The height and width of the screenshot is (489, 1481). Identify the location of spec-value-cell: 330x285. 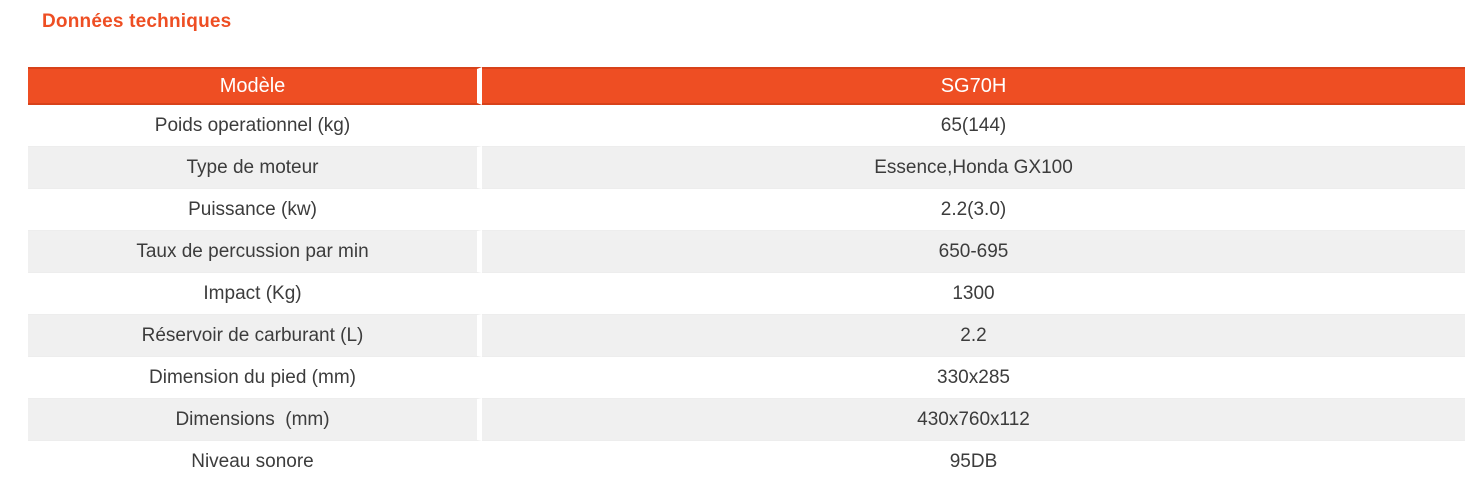
(973, 378).